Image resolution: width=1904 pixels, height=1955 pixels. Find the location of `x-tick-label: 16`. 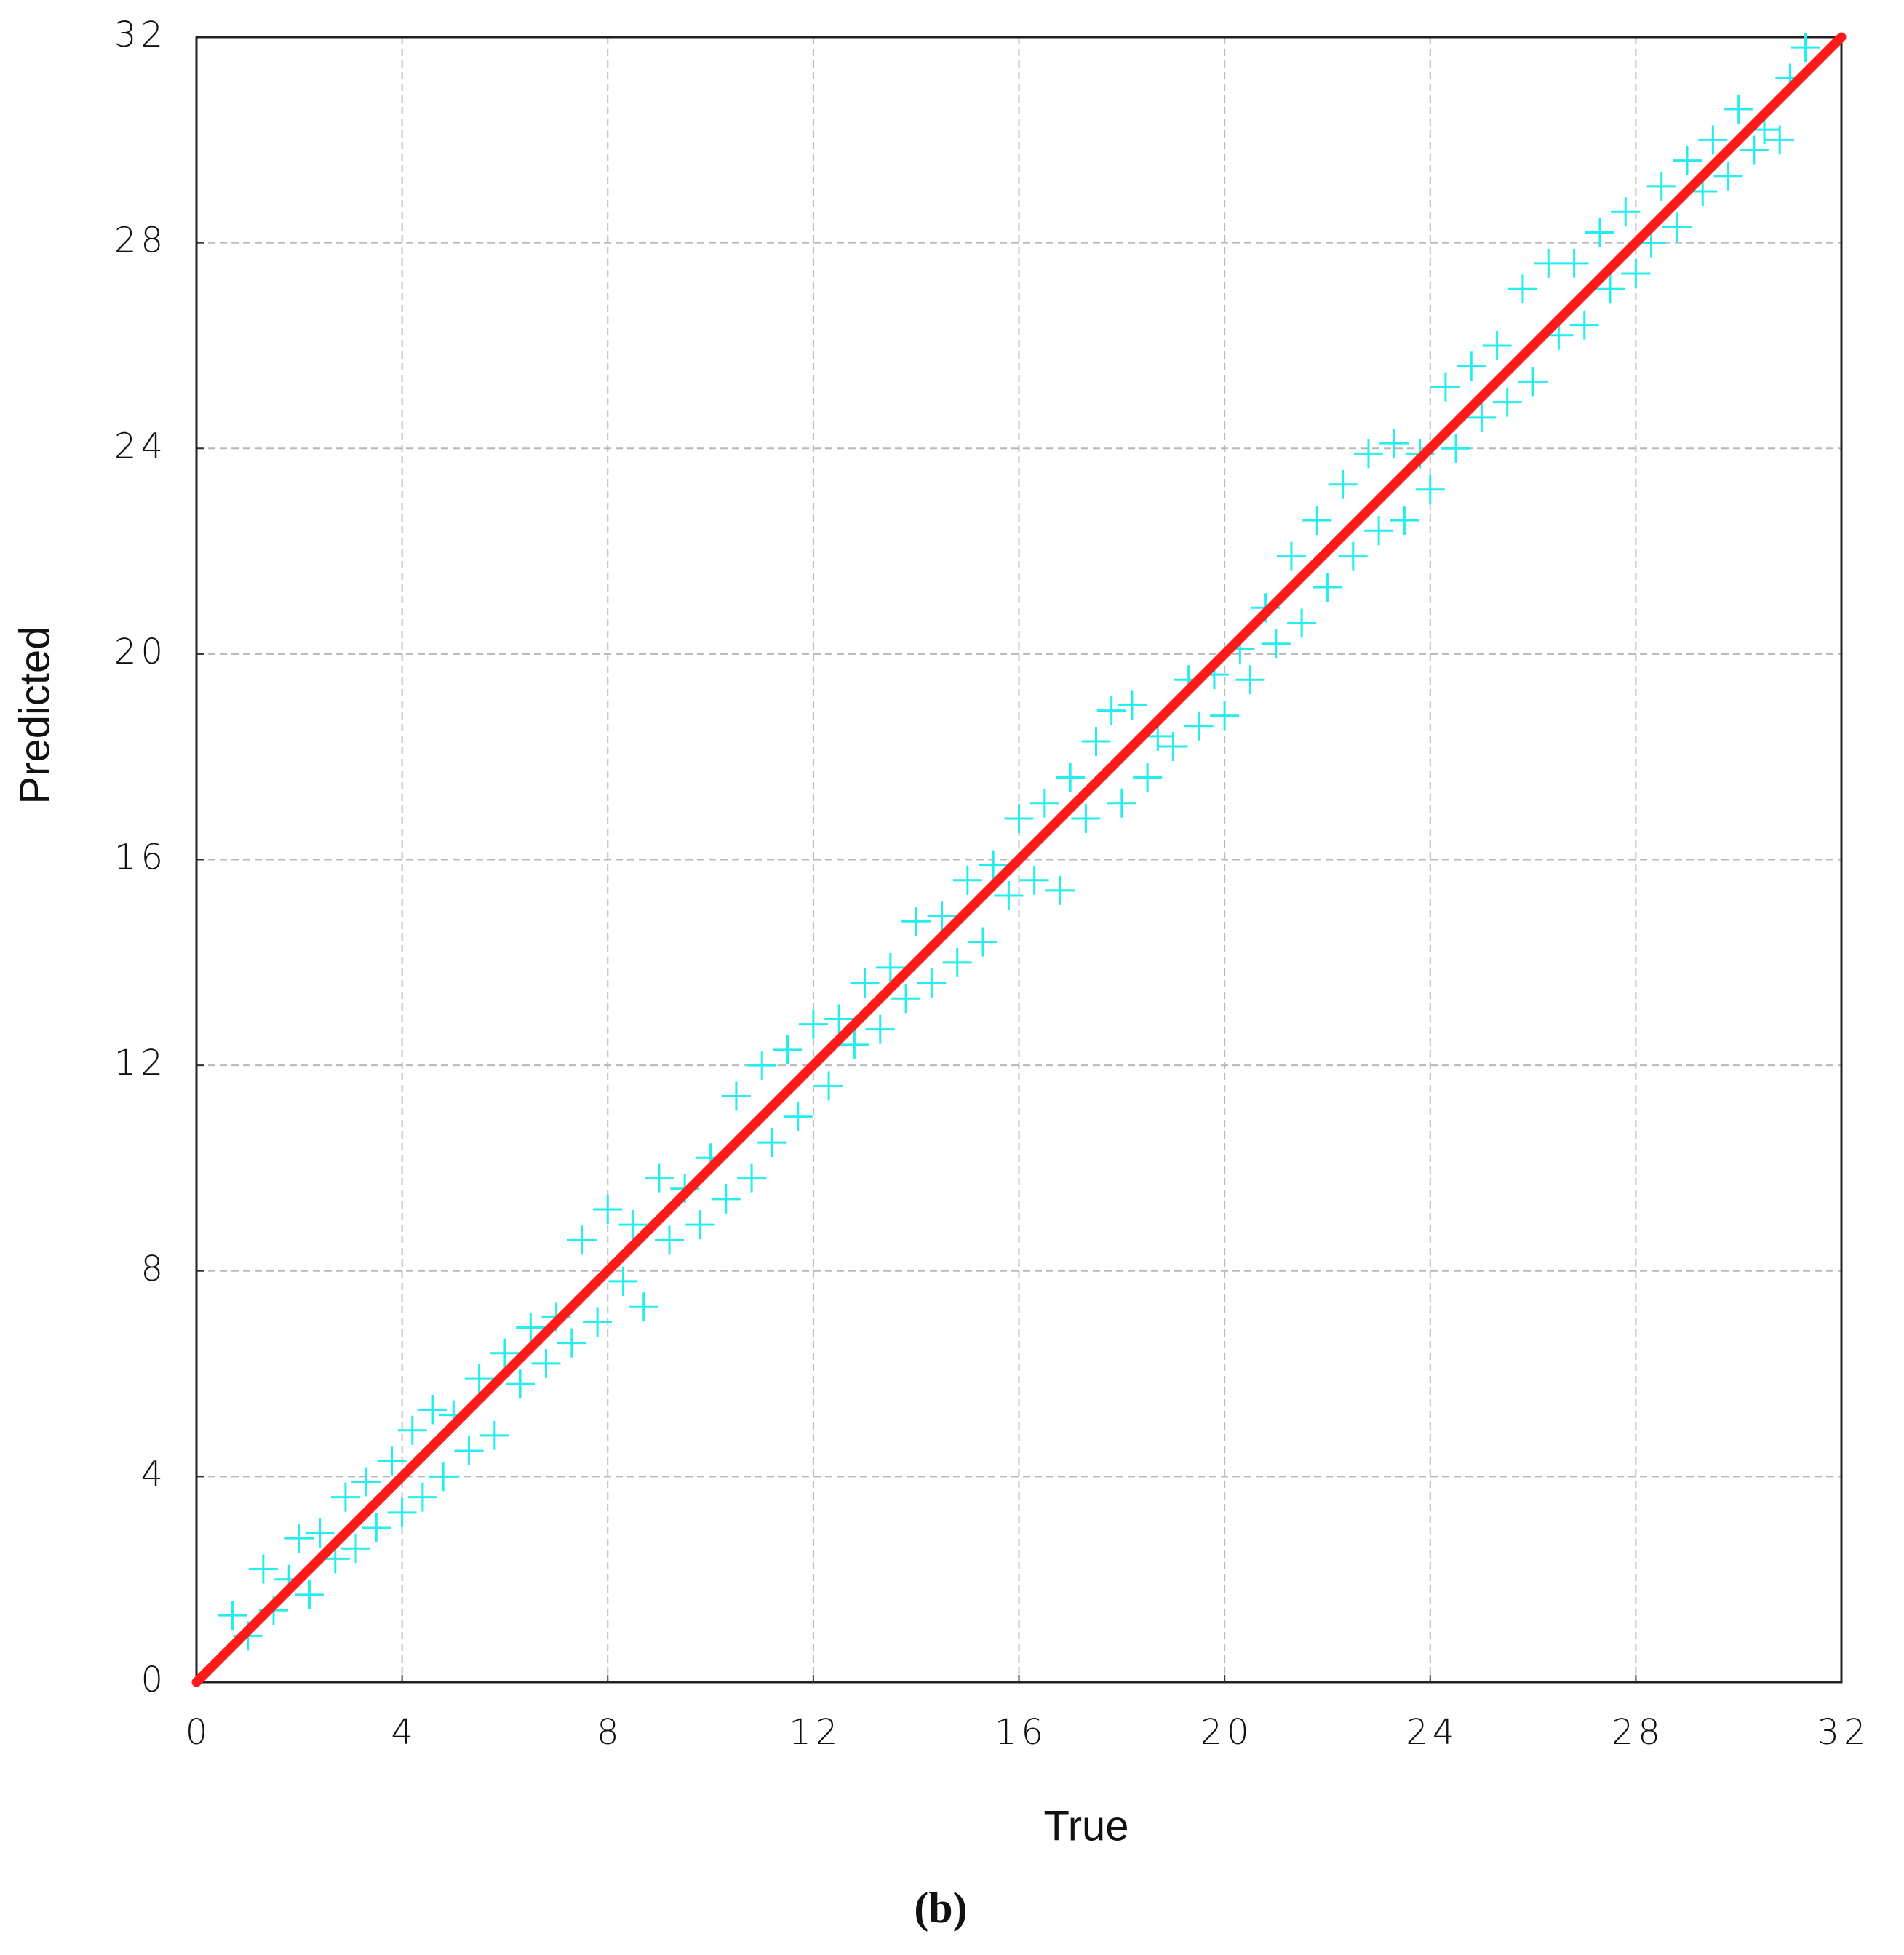

x-tick-label: 16 is located at coordinates (1021, 1732).